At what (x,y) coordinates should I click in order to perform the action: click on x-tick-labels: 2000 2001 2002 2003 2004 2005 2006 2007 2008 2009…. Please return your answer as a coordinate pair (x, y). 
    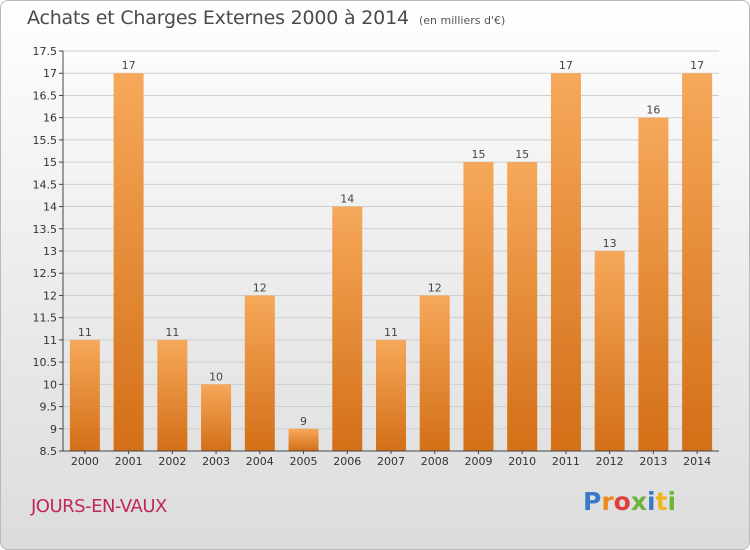
    Looking at the image, I should click on (391, 461).